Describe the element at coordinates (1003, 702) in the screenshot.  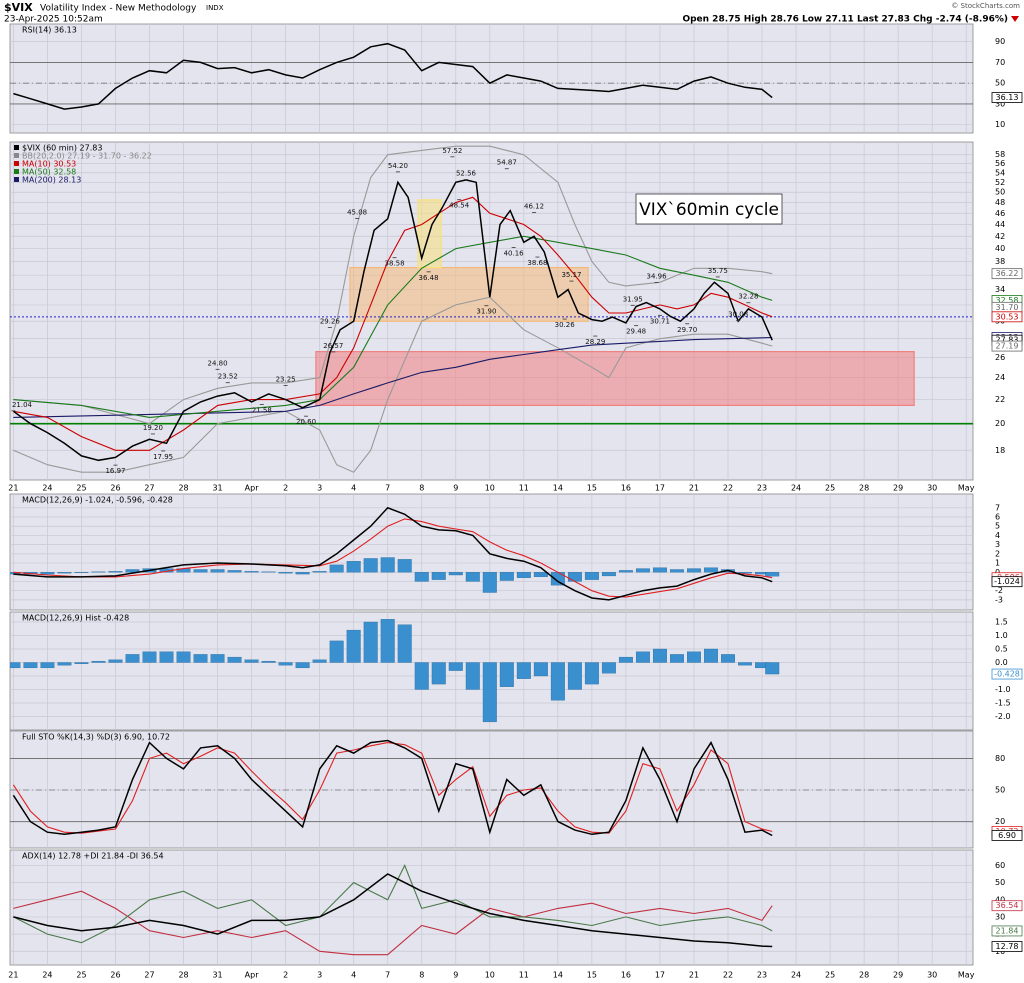
I see `y-tick-label: -1.5` at that location.